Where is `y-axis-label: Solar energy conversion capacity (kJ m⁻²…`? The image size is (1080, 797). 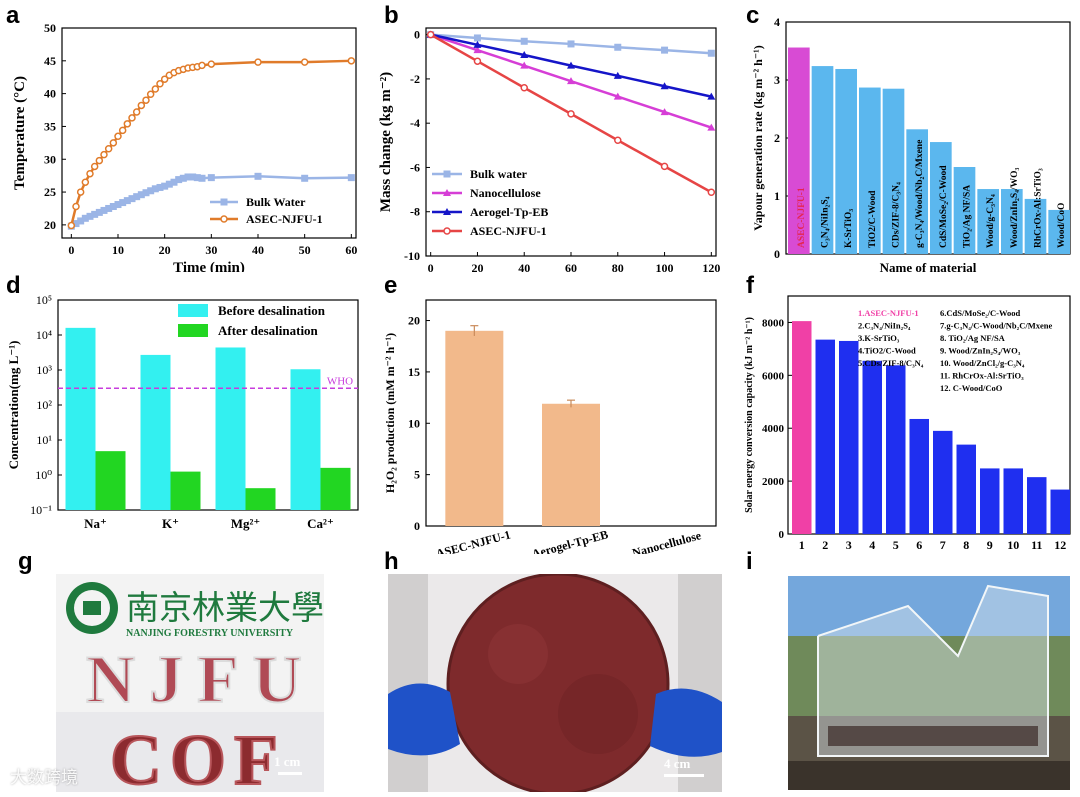
y-axis-label: Solar energy conversion capacity (kJ m⁻²… is located at coordinates (749, 415).